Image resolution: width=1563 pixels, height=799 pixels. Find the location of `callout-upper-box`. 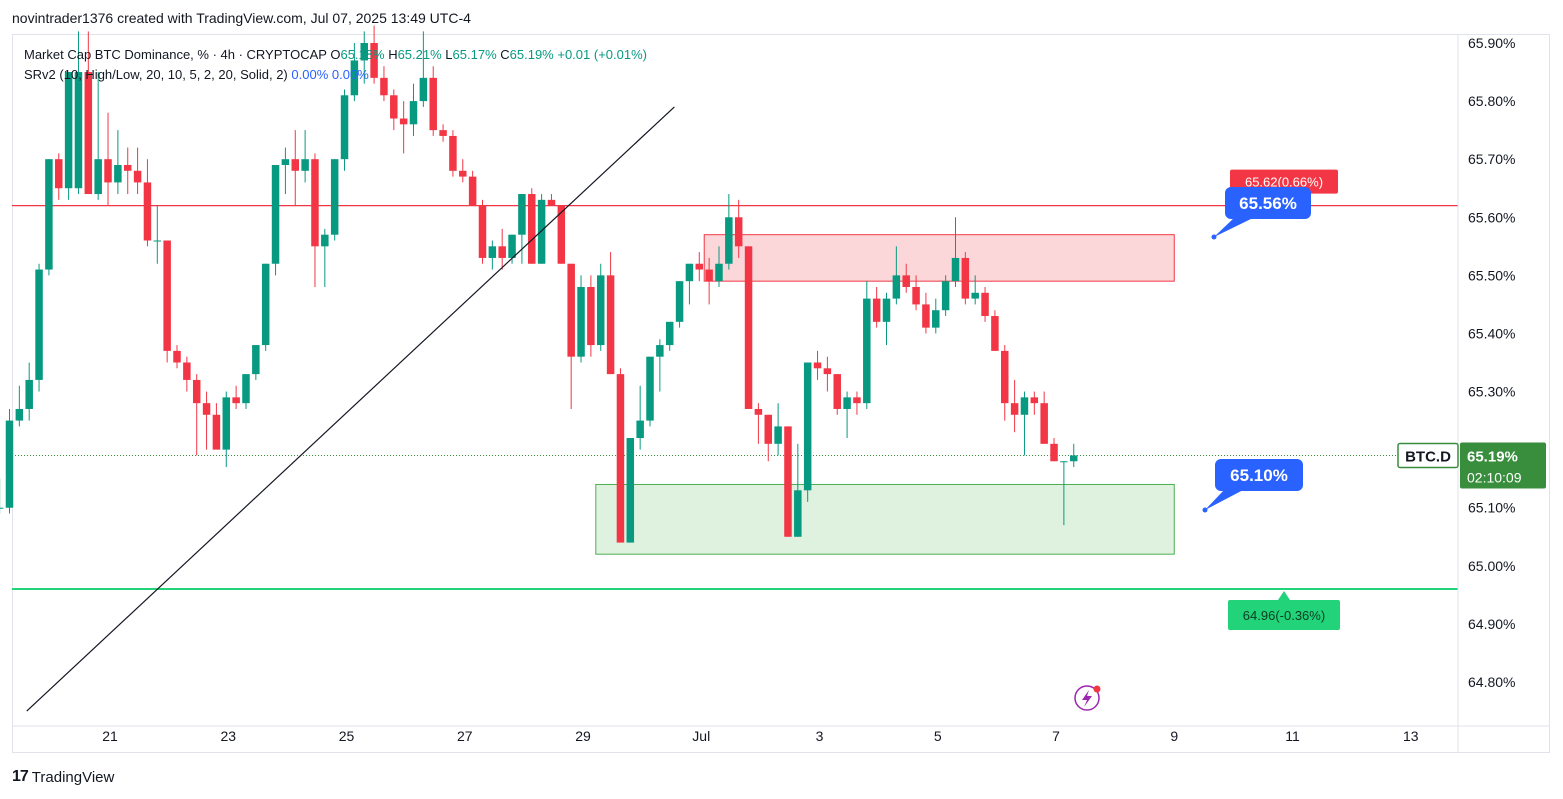

callout-upper-box is located at coordinates (1268, 203).